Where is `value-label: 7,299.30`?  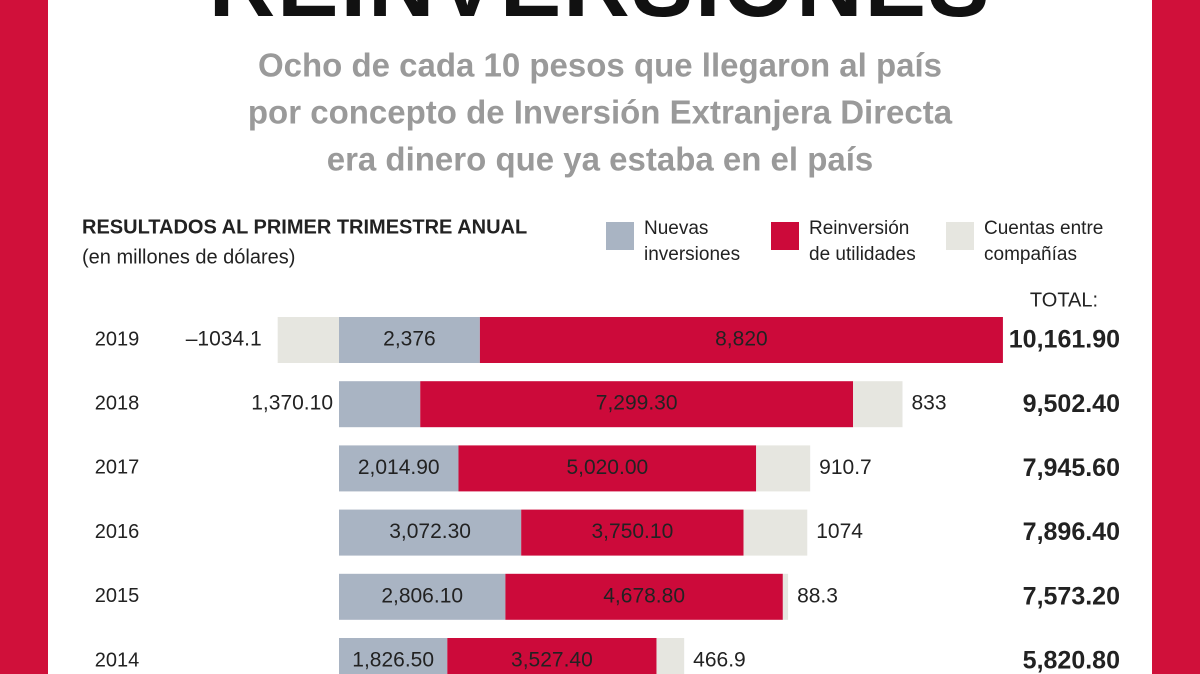
value-label: 7,299.30 is located at coordinates (637, 403).